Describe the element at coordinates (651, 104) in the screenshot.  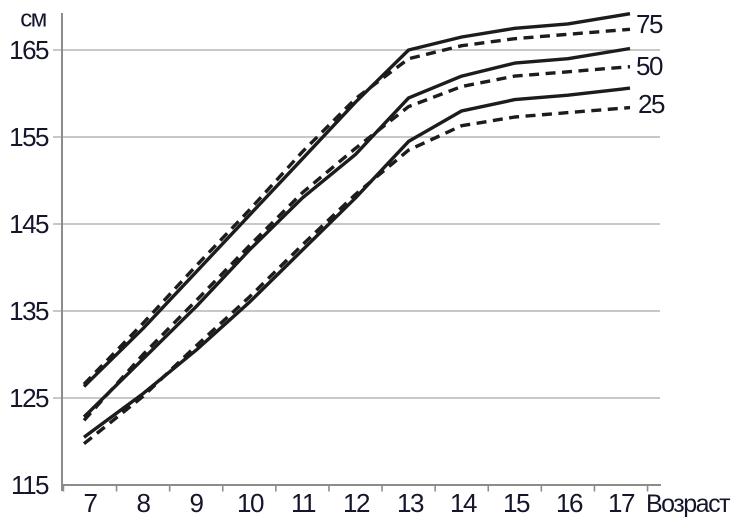
I see `percentile-label-25: 25` at that location.